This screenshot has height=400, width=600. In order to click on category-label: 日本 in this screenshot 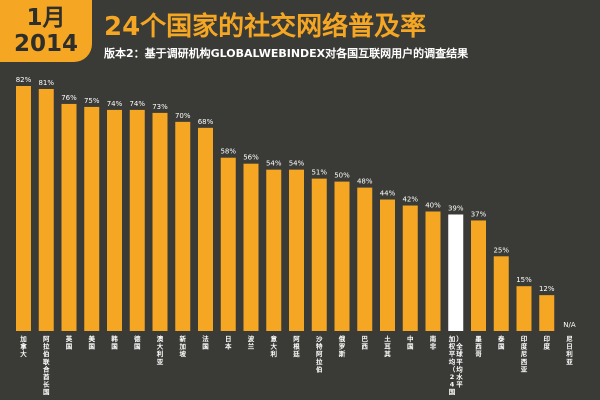, I will do `click(228, 343)`.